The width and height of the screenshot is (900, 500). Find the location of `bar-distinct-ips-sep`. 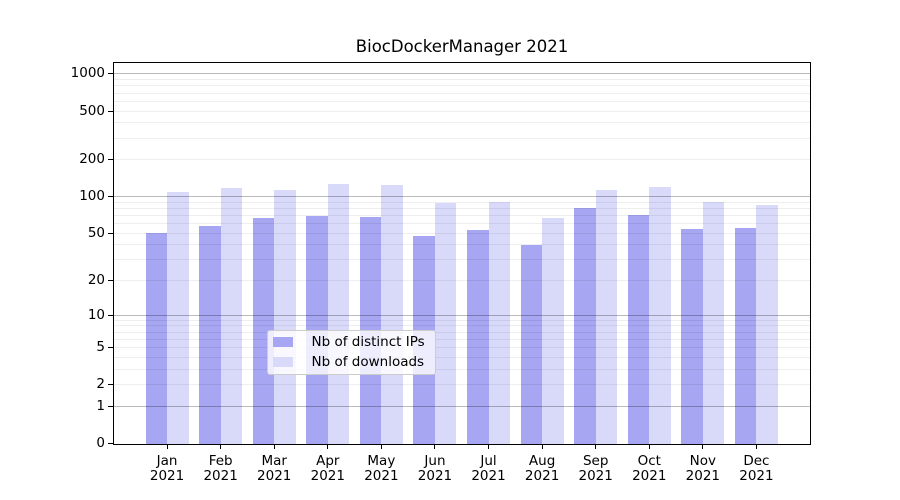

bar-distinct-ips-sep is located at coordinates (585, 325).